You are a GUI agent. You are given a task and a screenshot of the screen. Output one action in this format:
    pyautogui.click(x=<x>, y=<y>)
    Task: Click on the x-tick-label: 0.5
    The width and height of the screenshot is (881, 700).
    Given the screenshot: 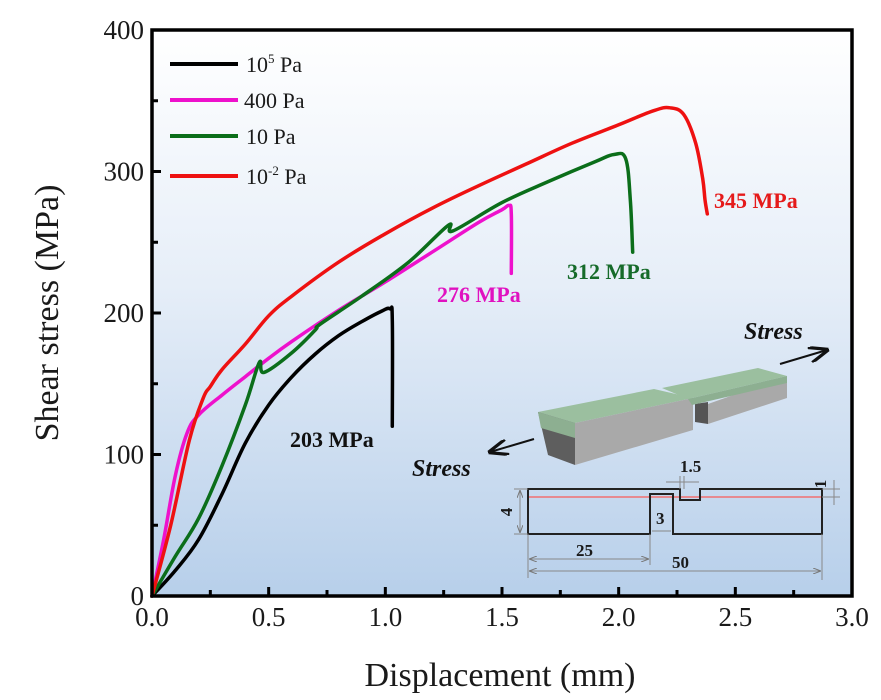 What is the action you would take?
    pyautogui.click(x=269, y=617)
    